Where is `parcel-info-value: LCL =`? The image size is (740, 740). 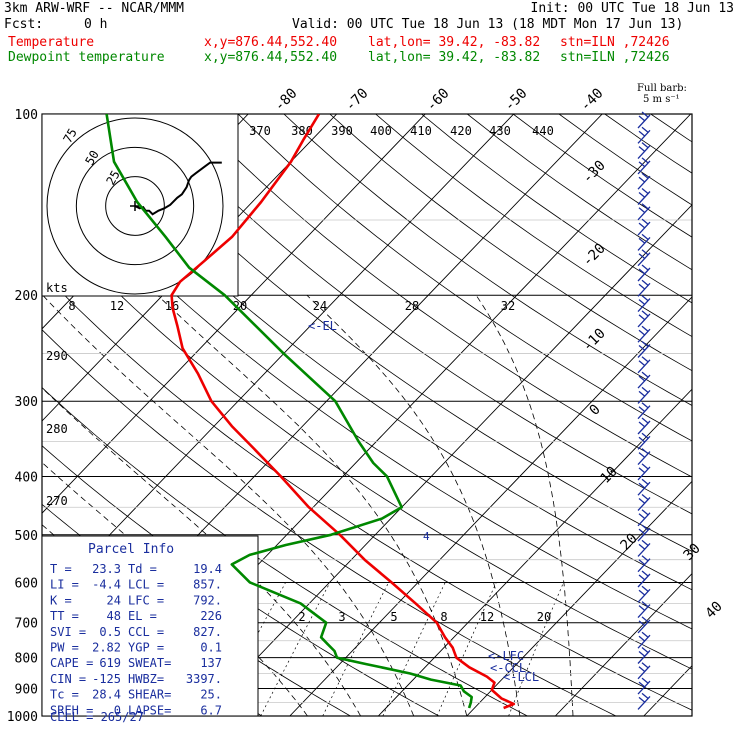 parcel-info-value: LCL = is located at coordinates (146, 585).